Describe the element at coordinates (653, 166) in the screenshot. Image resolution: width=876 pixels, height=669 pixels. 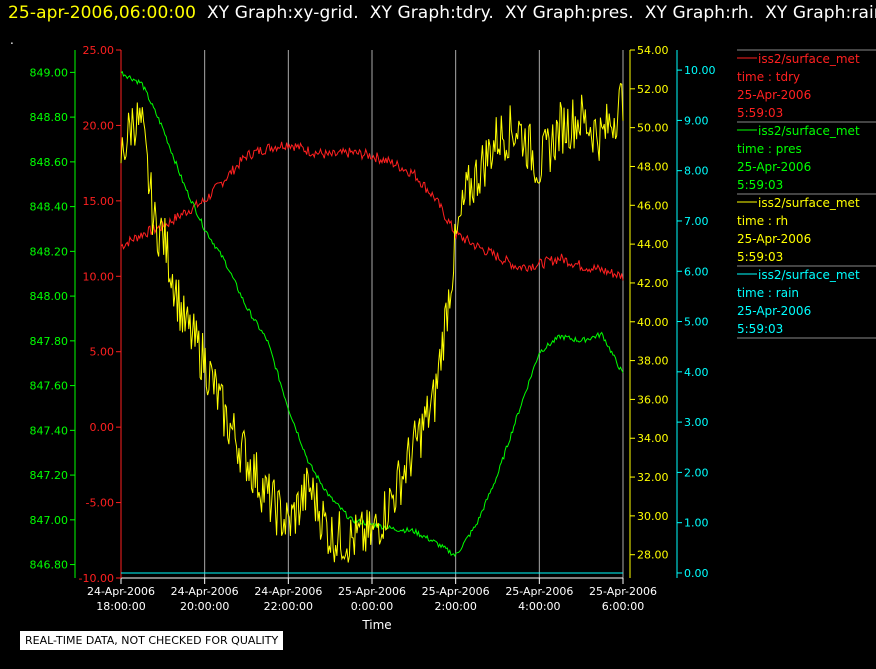
I see `rh-tick-label: 48.00` at that location.